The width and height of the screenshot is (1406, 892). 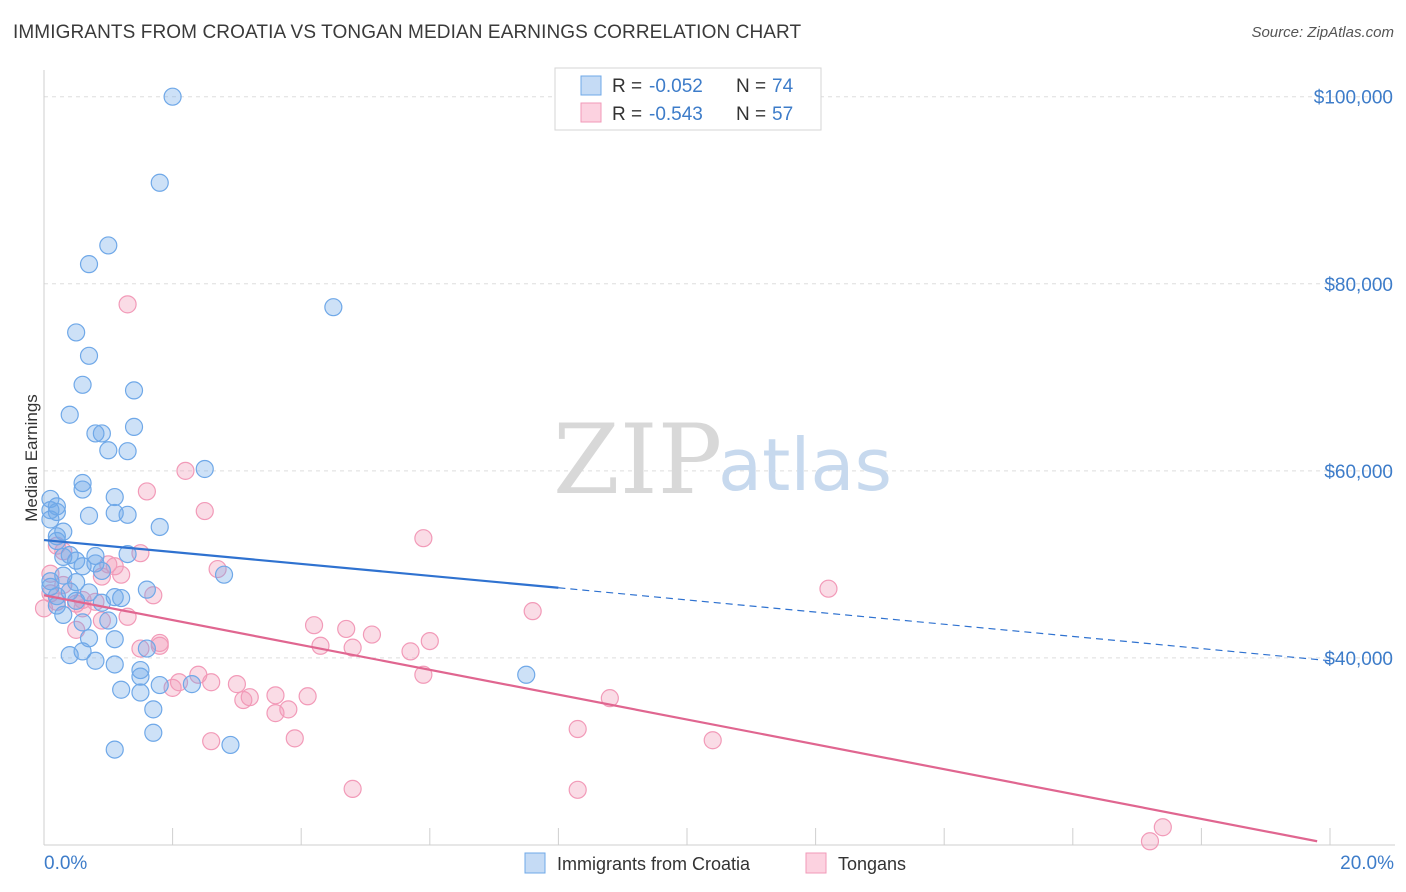 I want to click on legend-n-value-blue: 74, so click(x=783, y=86).